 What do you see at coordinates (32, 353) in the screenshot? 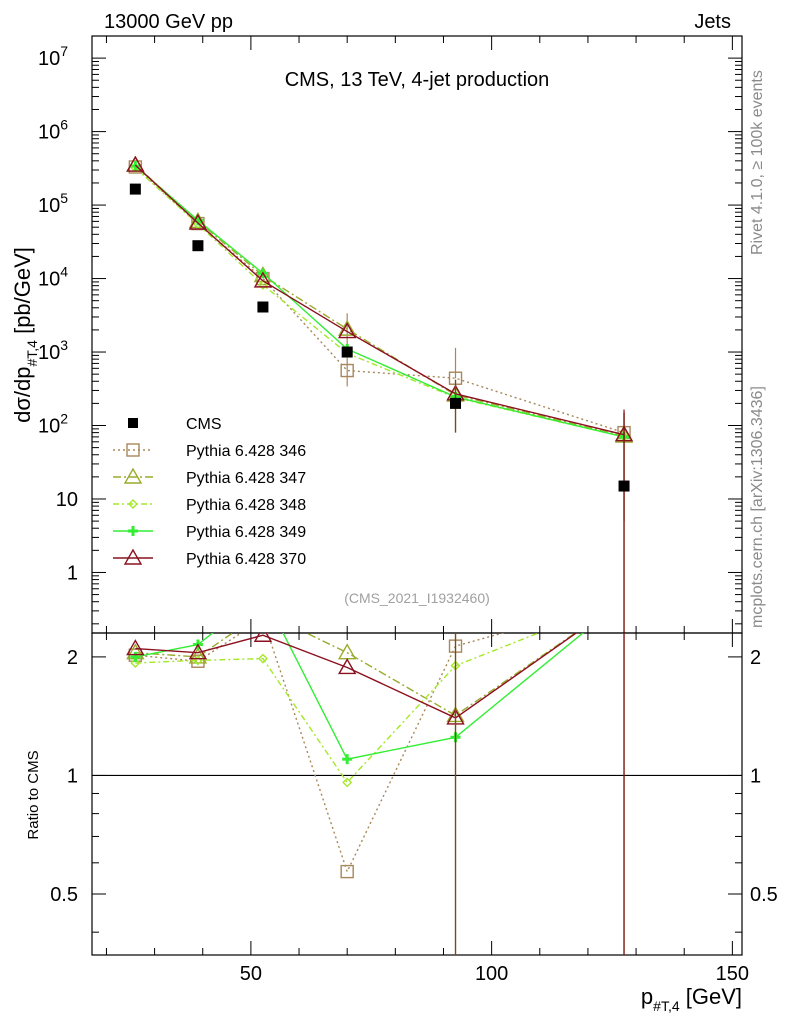
I see `y-axis-label-sub: #T,4` at bounding box center [32, 353].